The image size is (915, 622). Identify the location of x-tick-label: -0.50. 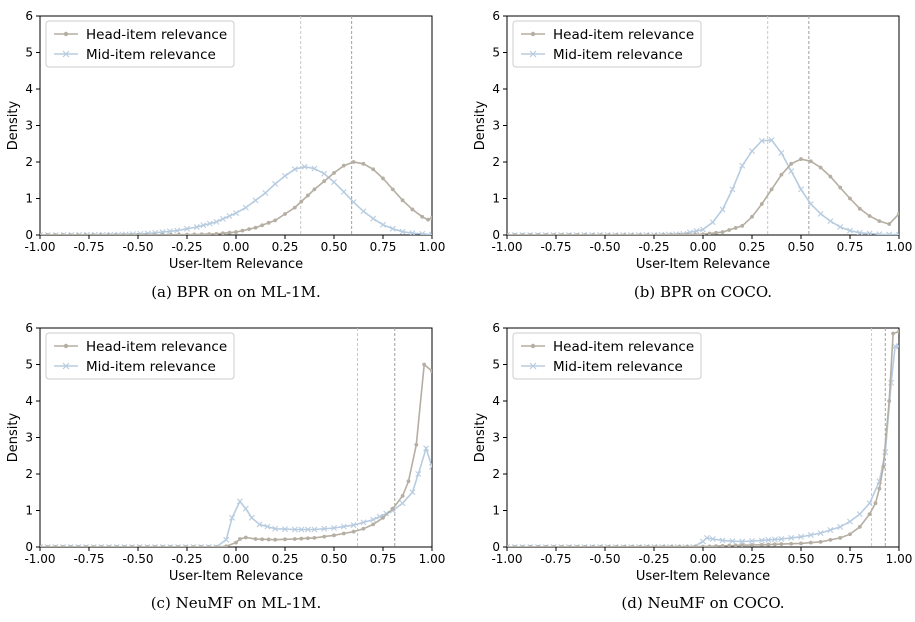
(137, 559).